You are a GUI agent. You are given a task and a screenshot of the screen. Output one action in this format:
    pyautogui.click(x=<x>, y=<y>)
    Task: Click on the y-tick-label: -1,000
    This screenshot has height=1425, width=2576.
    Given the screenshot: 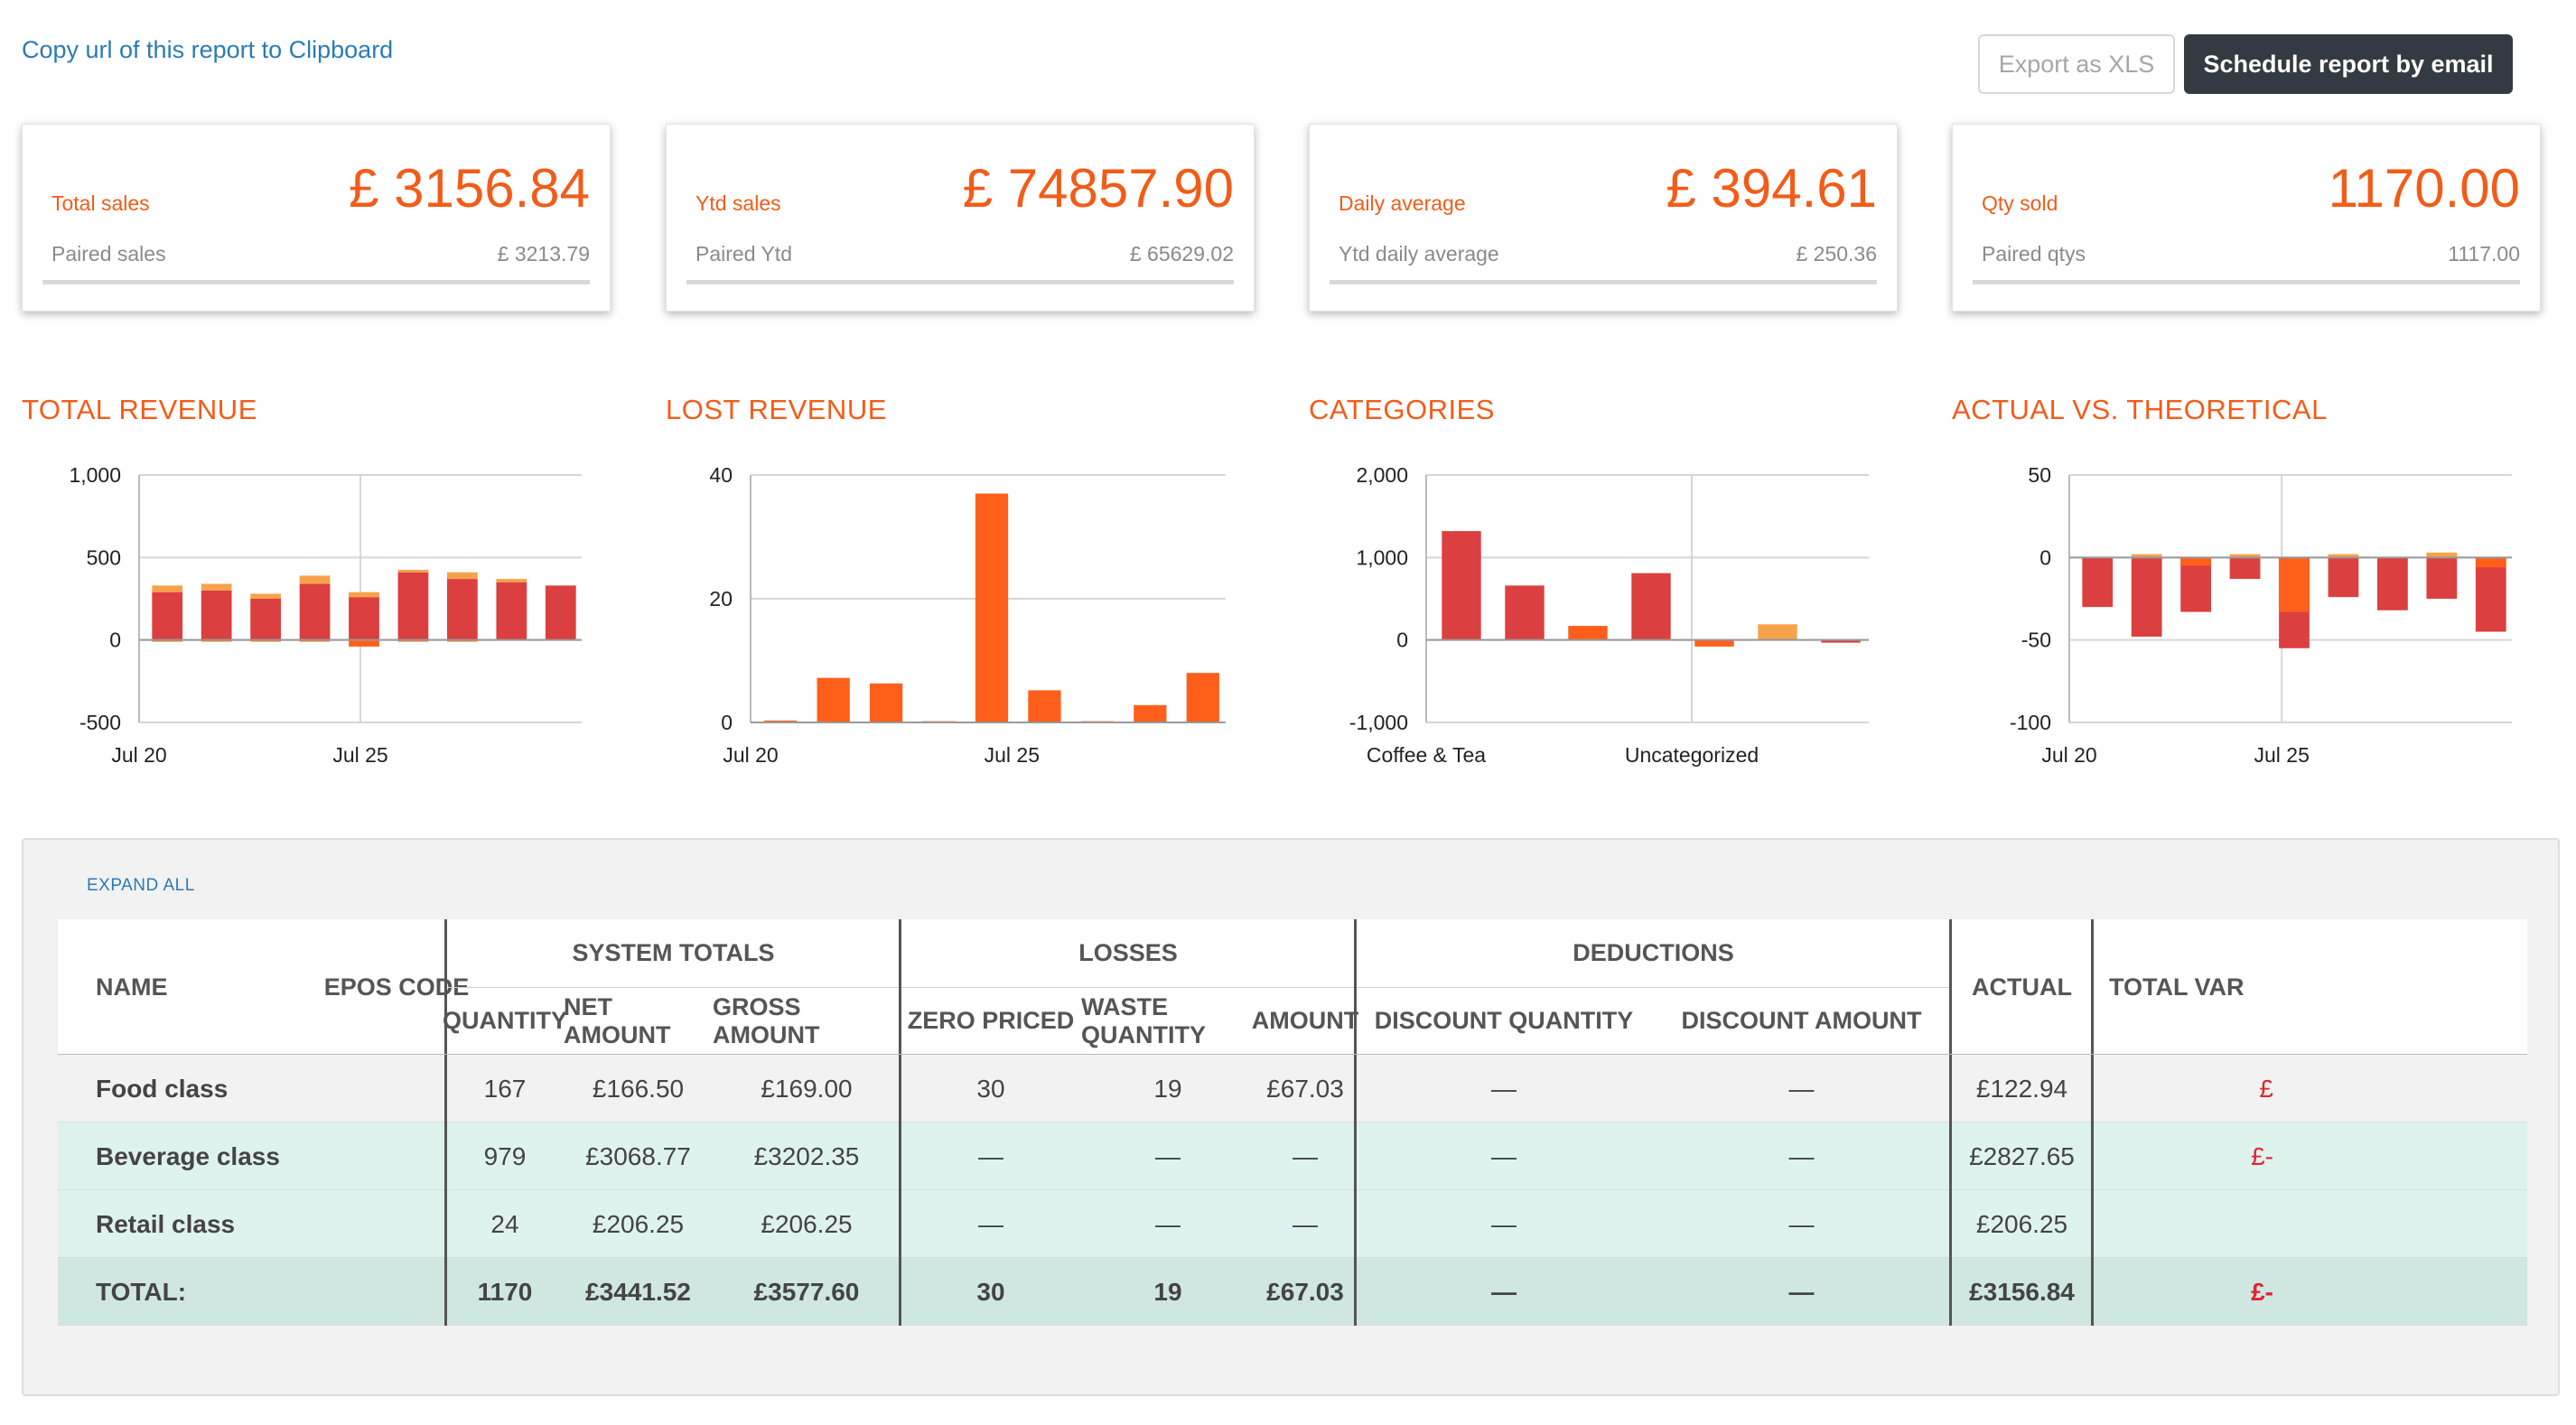 What is the action you would take?
    pyautogui.click(x=1378, y=722)
    